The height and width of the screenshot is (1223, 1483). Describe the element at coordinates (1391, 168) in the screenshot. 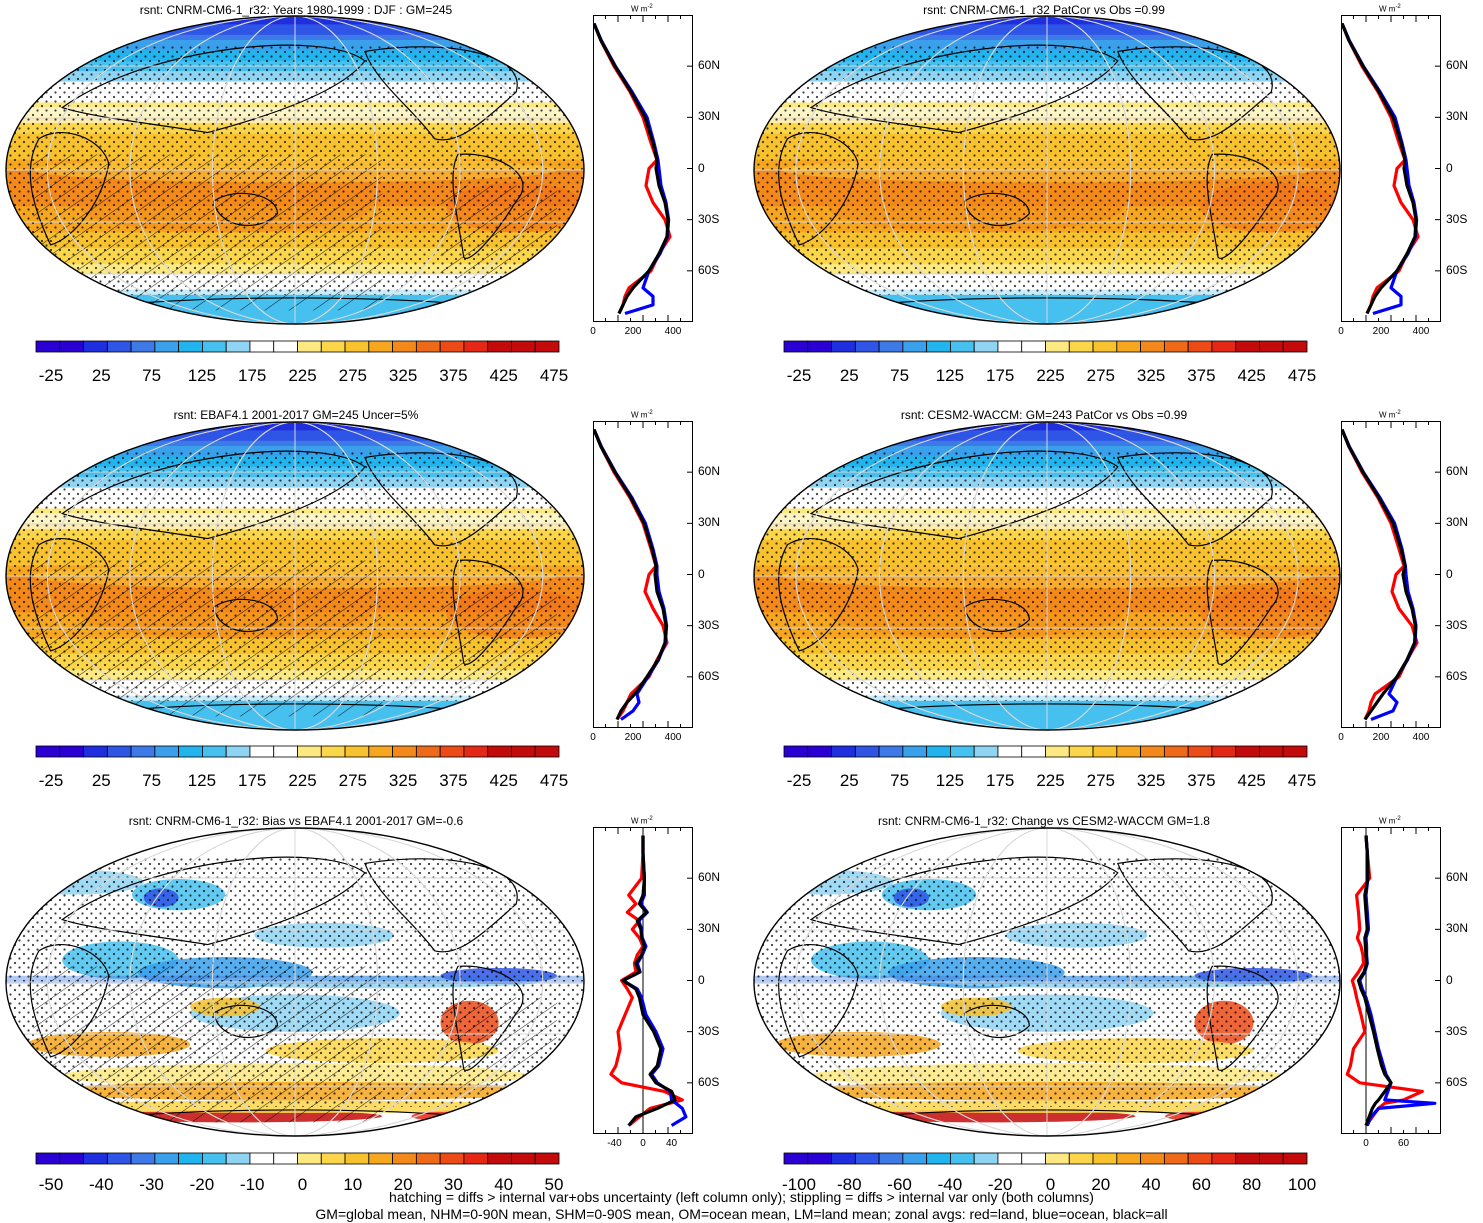

I see `zonal-profile-p2` at that location.